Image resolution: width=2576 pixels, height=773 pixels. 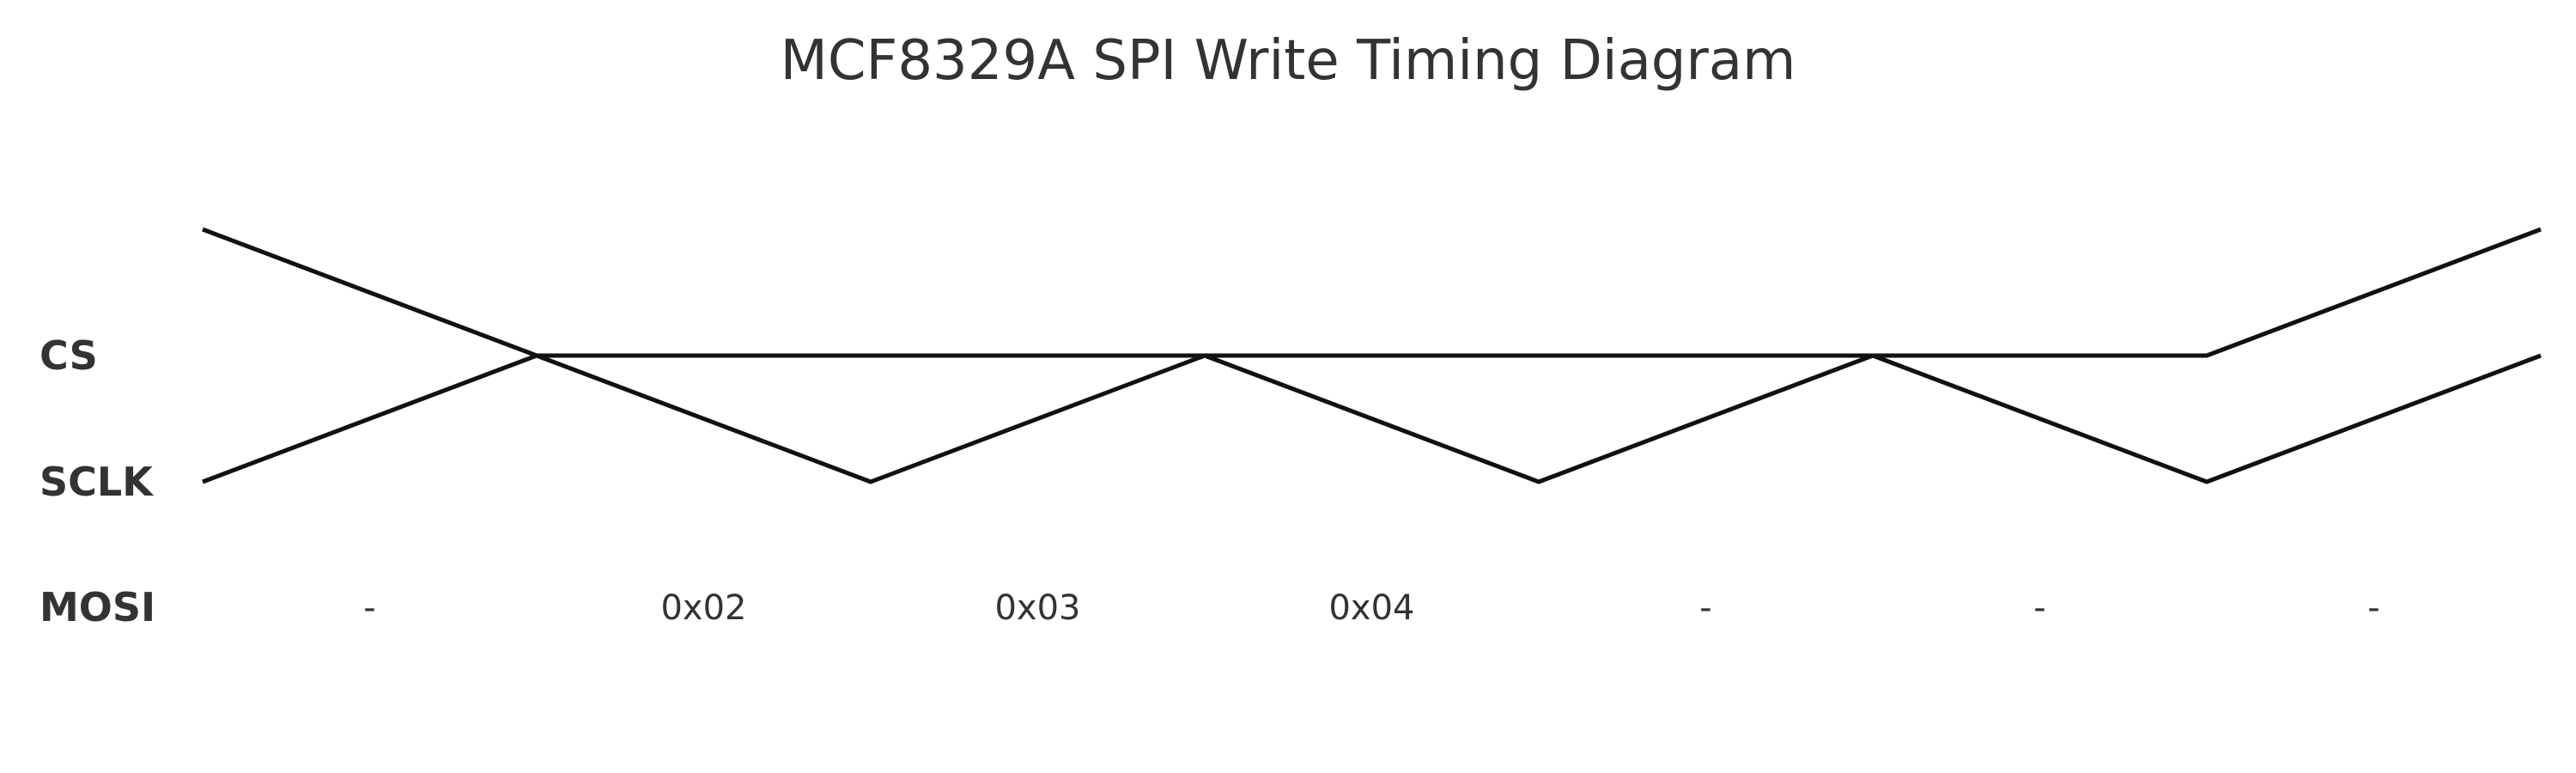 I want to click on signal-labels: CS SCLK MOSI, so click(x=97, y=481).